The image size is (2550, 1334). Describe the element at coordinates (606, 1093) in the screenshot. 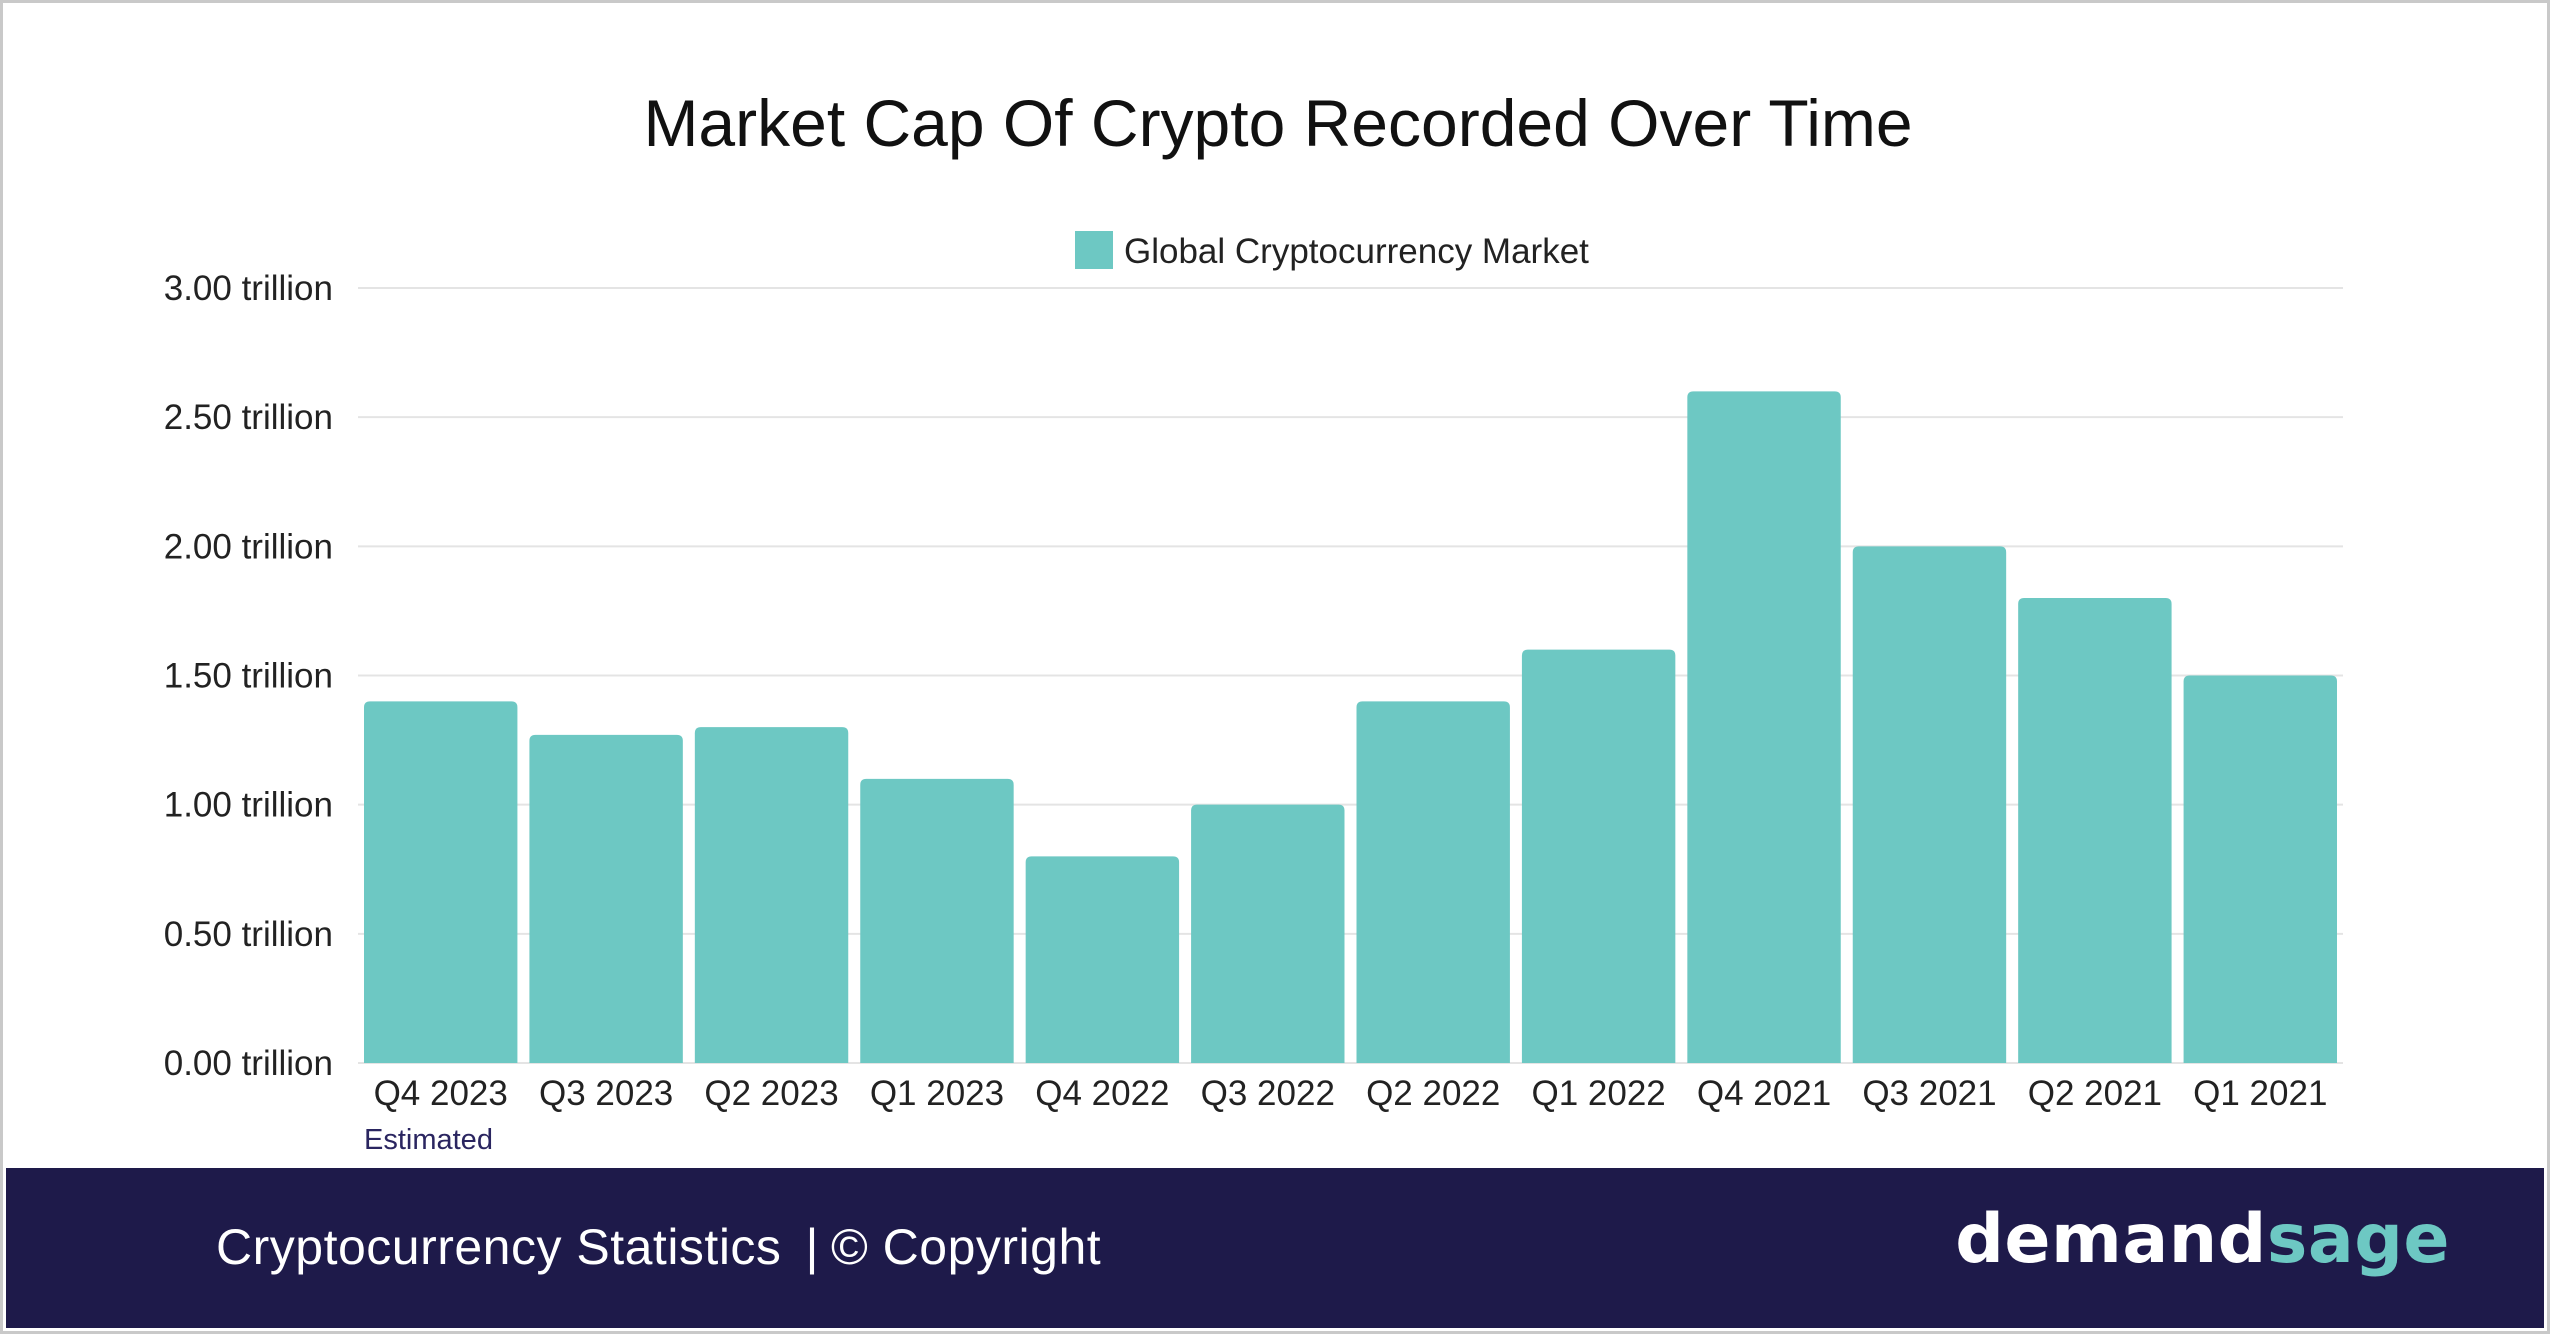

I see `x-tick-label: Q3 2023` at that location.